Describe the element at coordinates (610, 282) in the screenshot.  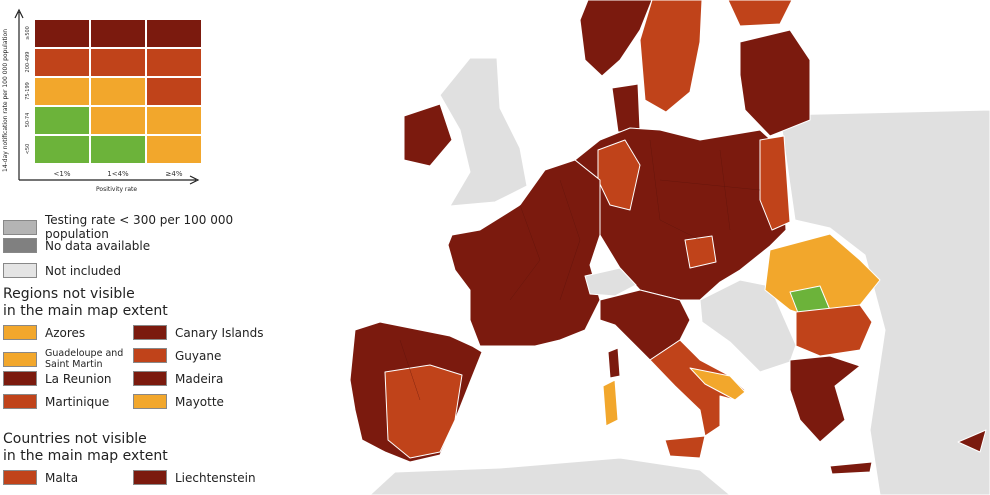
I see `switzerland` at that location.